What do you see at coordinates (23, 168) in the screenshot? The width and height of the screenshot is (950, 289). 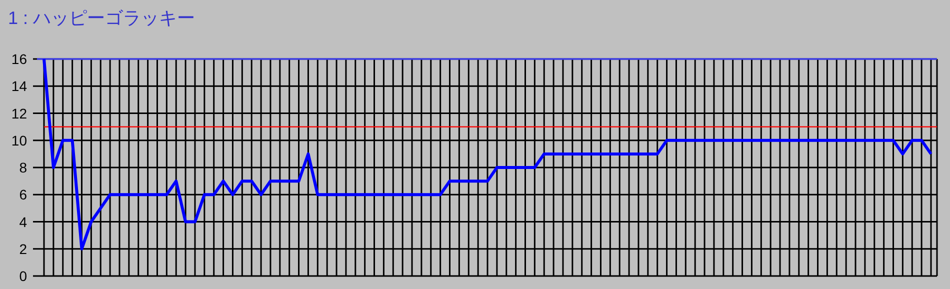 I see `y-tick-label: 8` at bounding box center [23, 168].